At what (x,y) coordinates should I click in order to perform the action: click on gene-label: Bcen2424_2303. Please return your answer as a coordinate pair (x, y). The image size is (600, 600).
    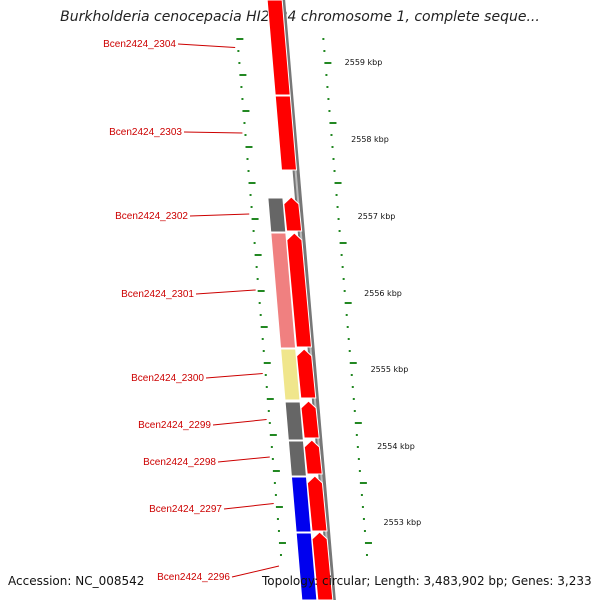
    Looking at the image, I should click on (145, 132).